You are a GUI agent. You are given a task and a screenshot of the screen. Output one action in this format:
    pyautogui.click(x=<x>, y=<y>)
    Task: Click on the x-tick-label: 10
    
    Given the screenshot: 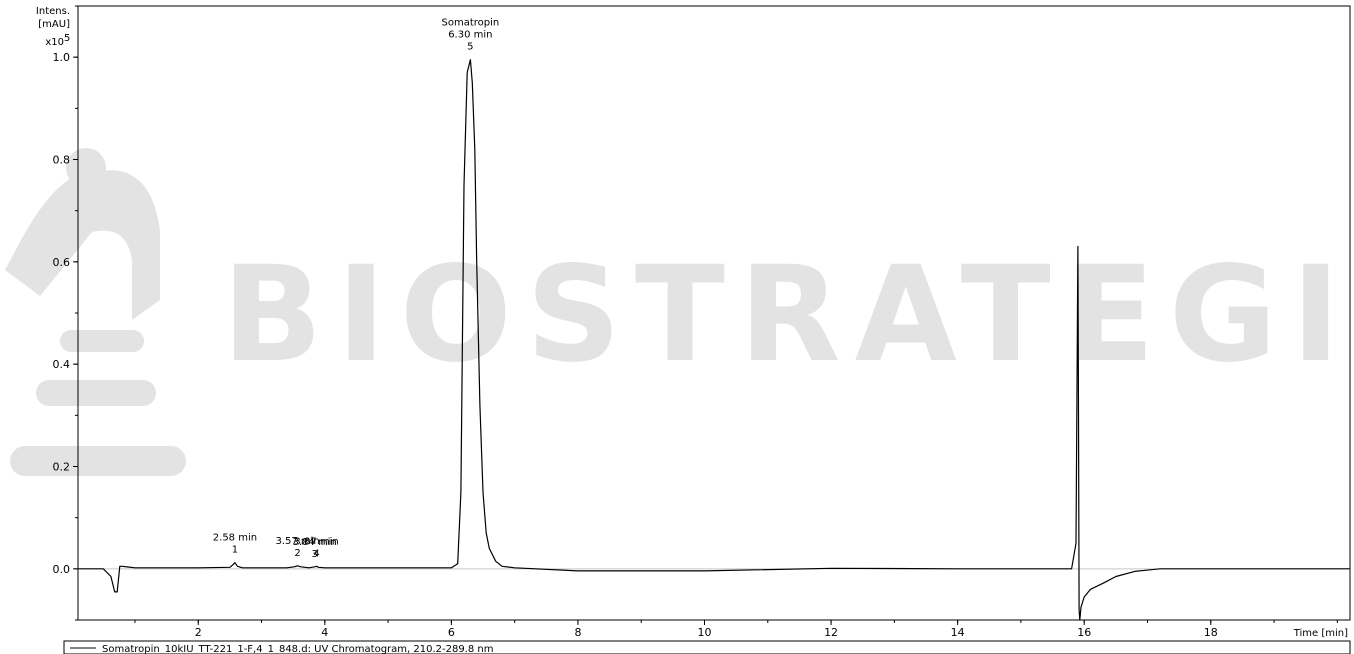 What is the action you would take?
    pyautogui.click(x=705, y=632)
    